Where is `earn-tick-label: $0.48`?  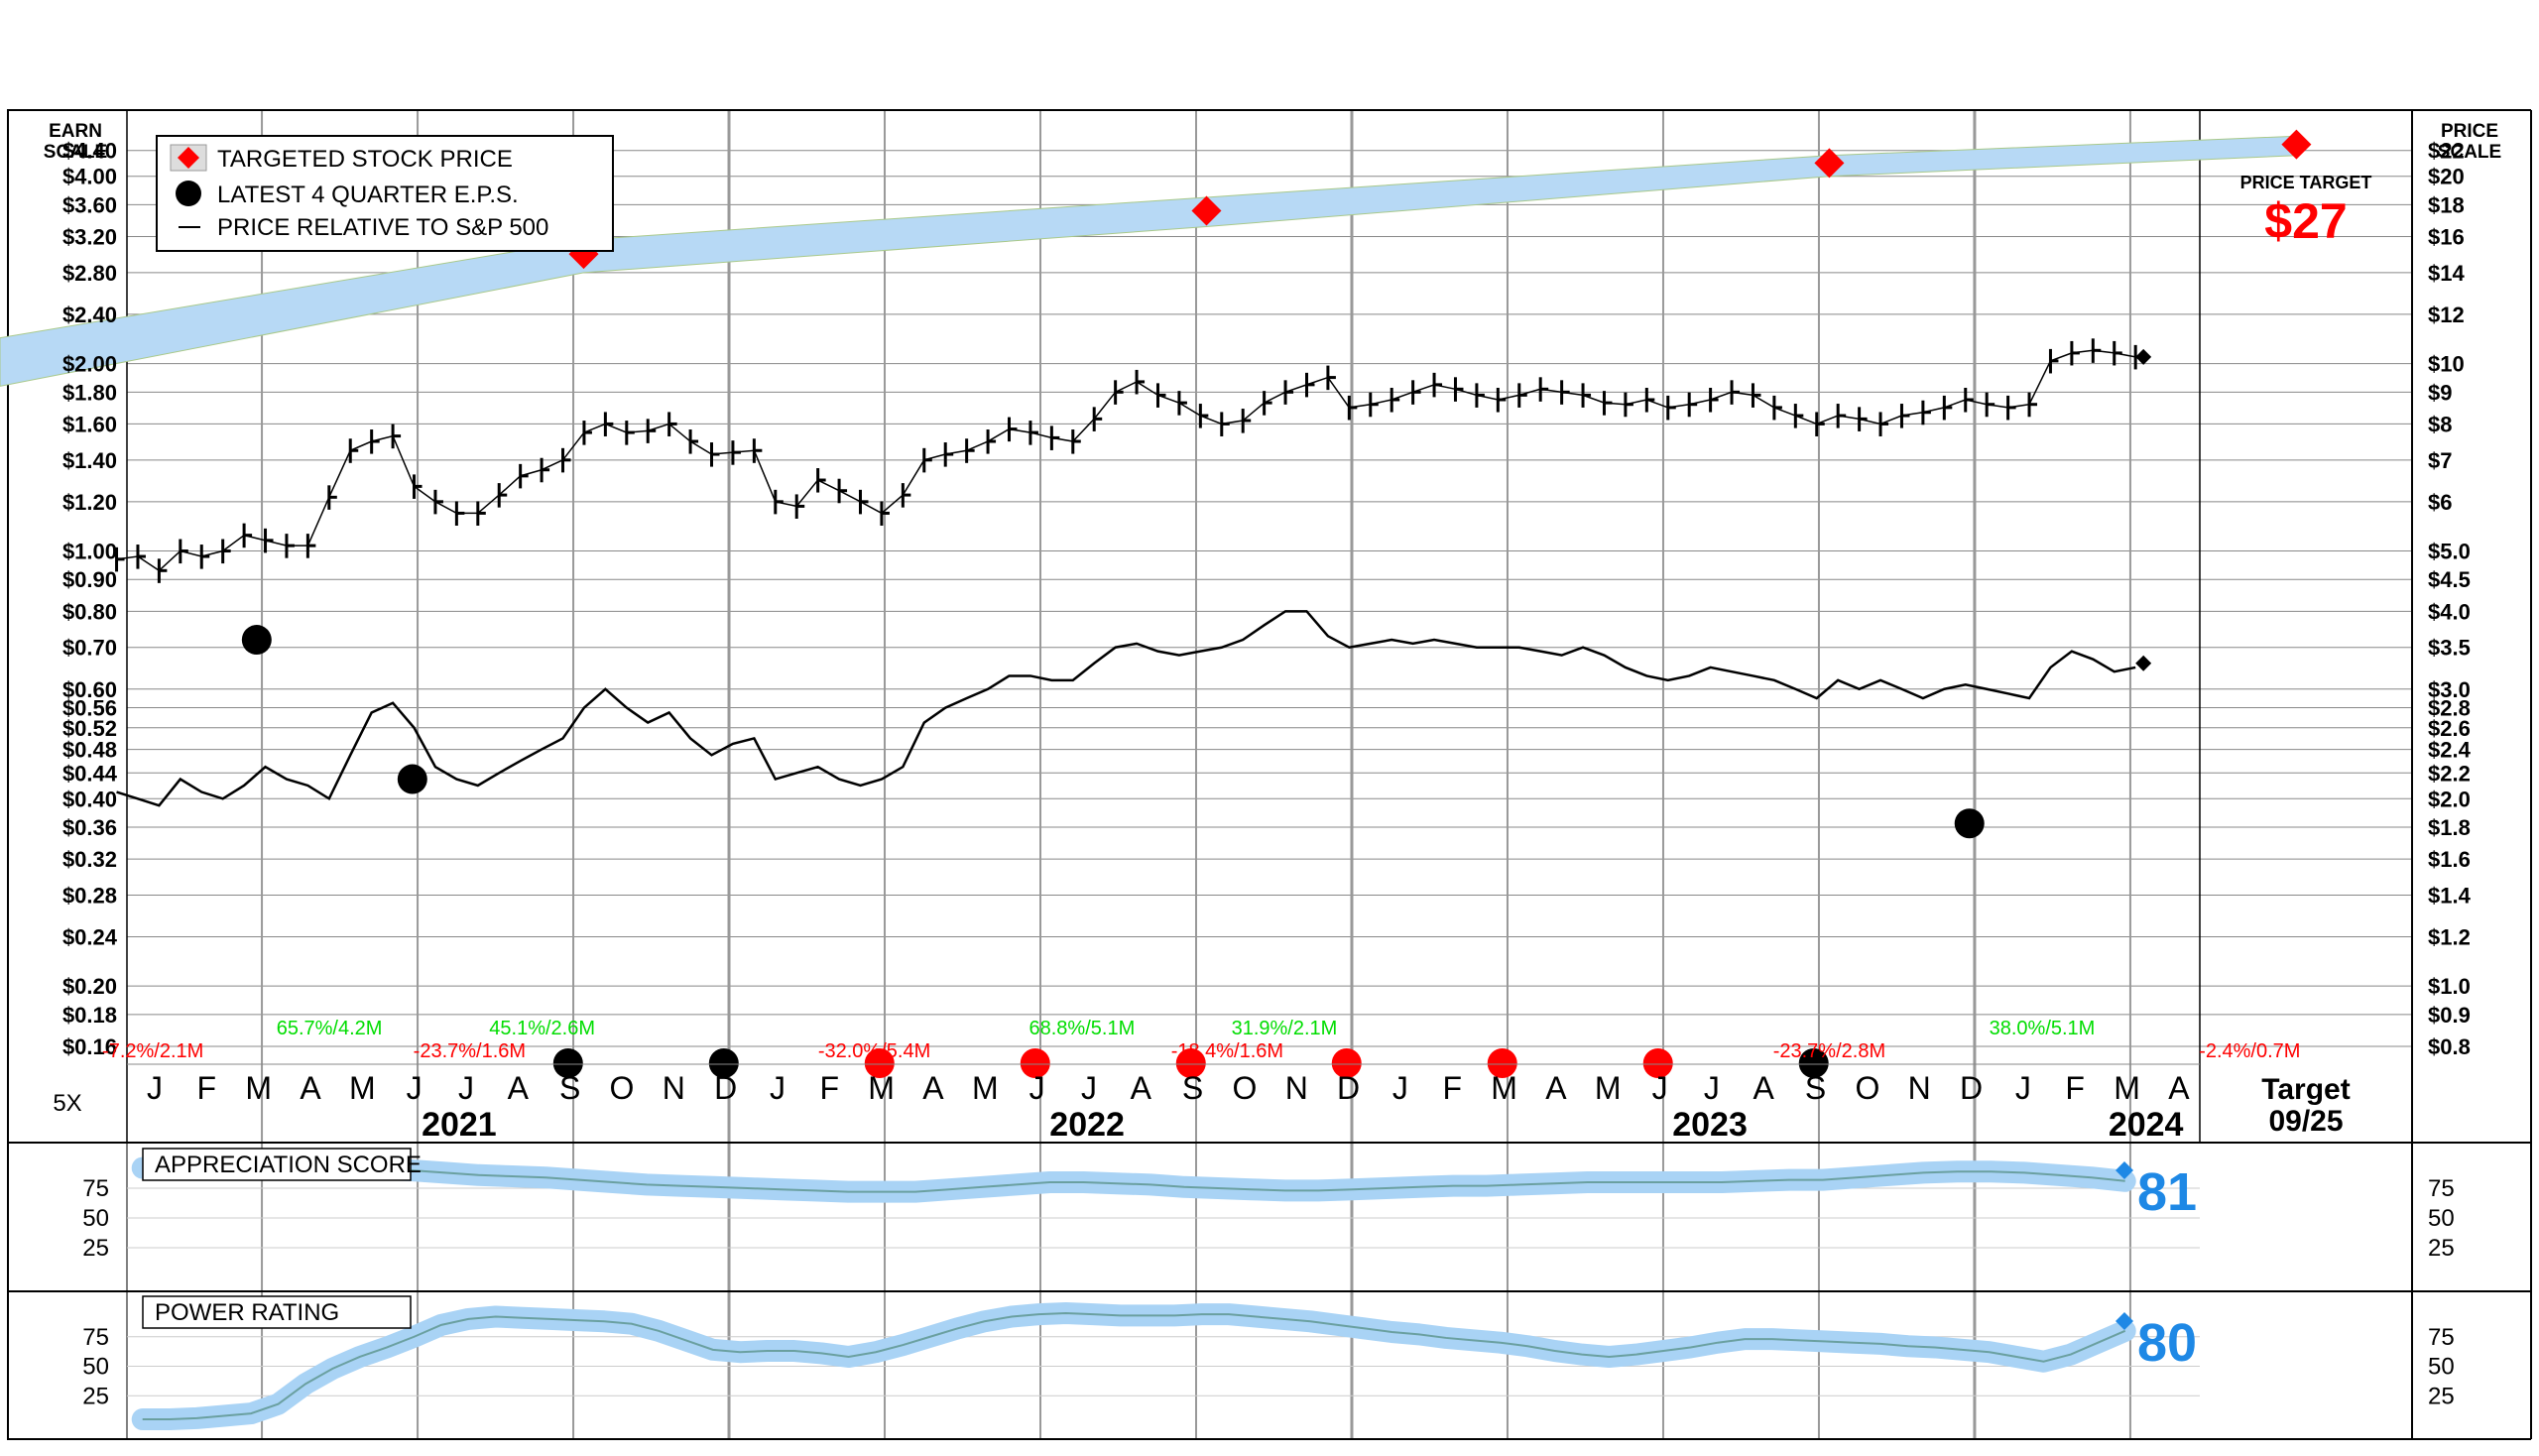 earn-tick-label: $0.48 is located at coordinates (90, 750).